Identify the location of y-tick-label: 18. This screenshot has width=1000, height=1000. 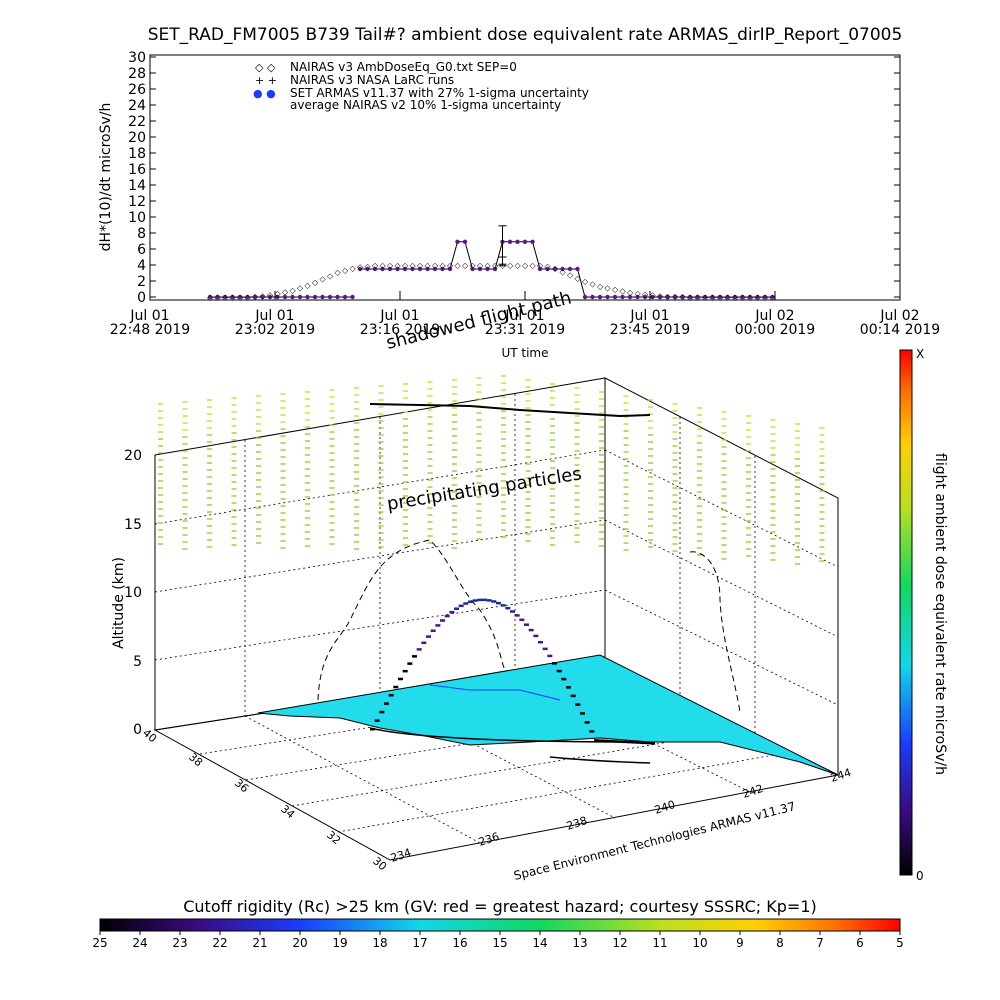
(137, 154).